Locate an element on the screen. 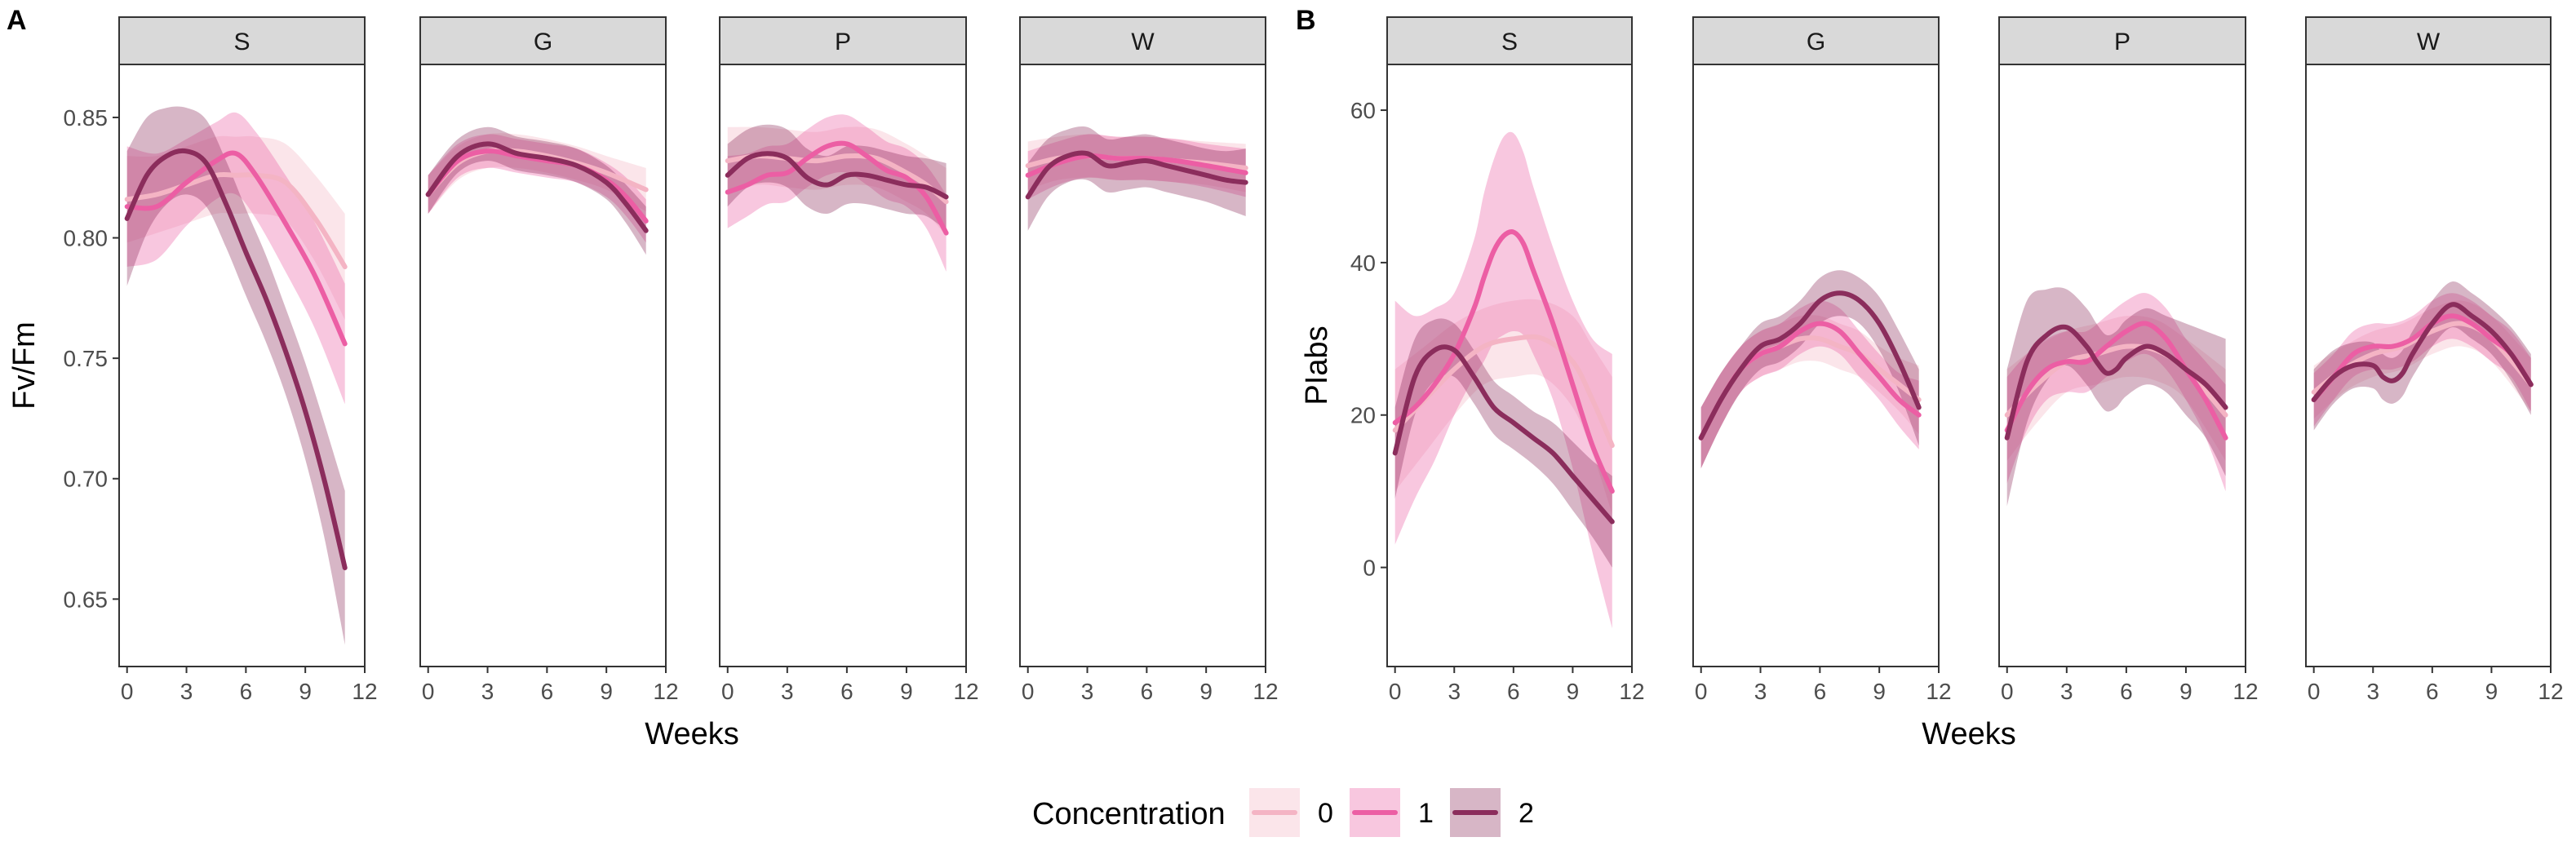 The height and width of the screenshot is (846, 2576). y-tick-label: 0.80 is located at coordinates (86, 238).